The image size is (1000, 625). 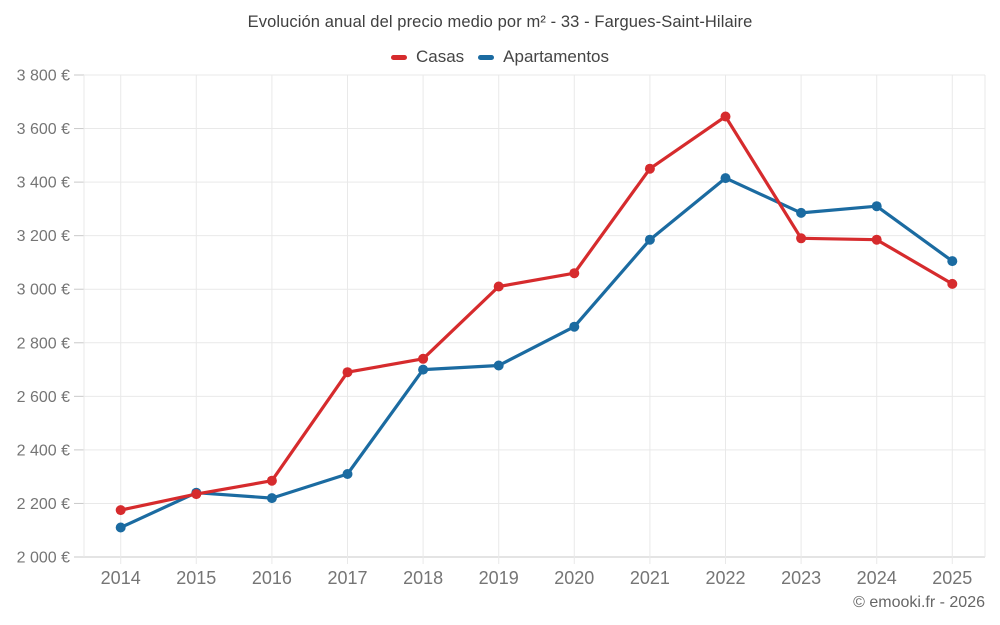 I want to click on x-tick-label: 2022, so click(x=725, y=578).